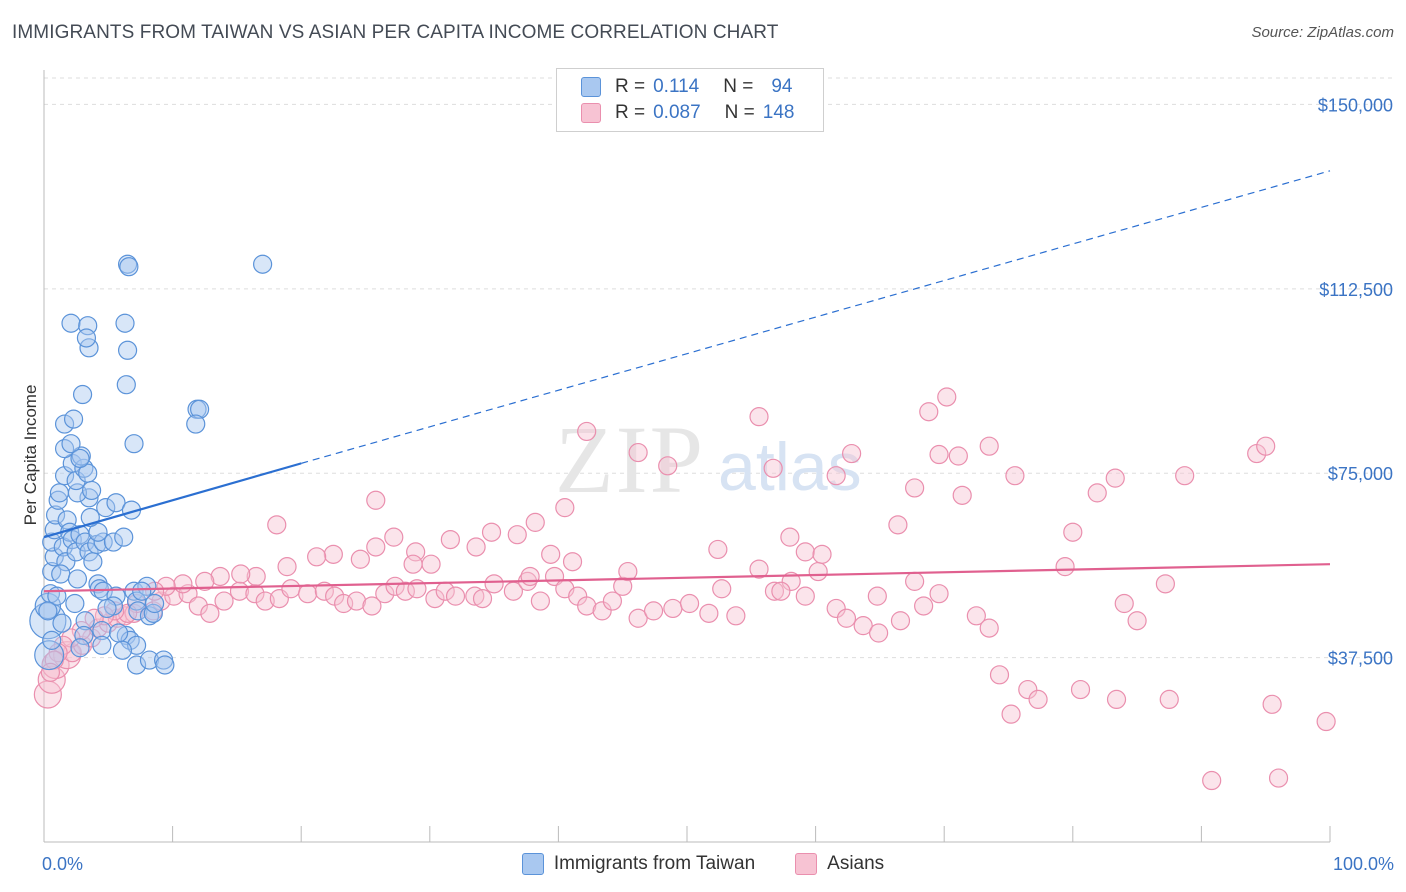  I want to click on legend-n-label: N =, so click(738, 86).